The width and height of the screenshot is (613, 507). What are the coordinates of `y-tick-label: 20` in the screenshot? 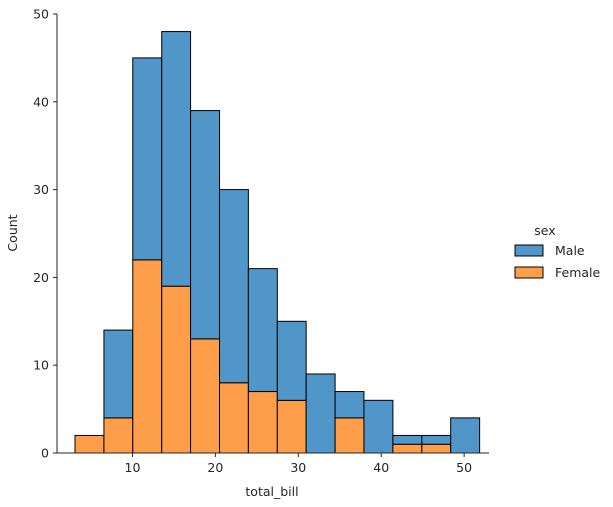 It's located at (41, 277).